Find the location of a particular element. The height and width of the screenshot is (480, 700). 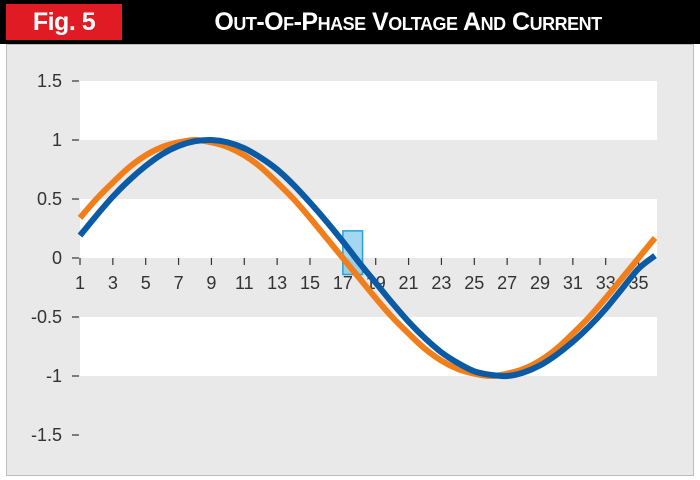

y-tick-label: 1 is located at coordinates (57, 140).